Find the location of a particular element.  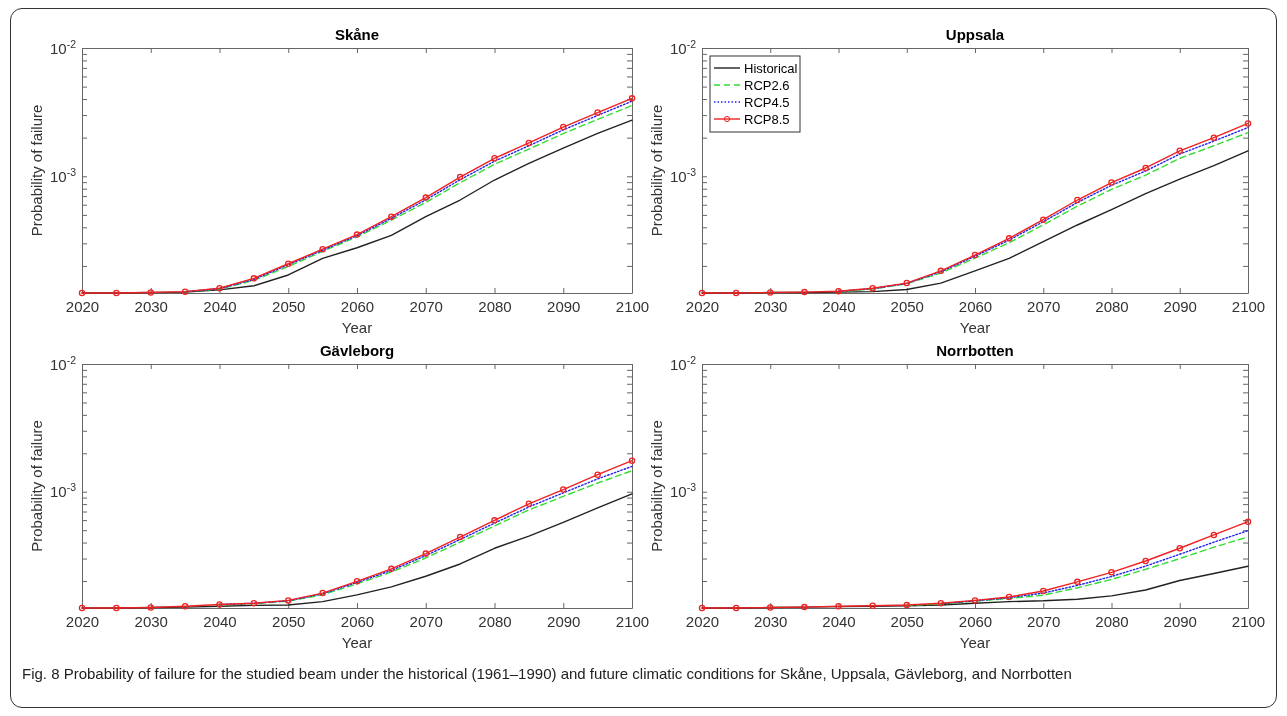

caption: Fig. 8 Probability of failure for the studied beam under the historical (1961–1990) and future climatic conditions for Skåne, Uppsala, Gävleborg, and Norrbotten is located at coordinates (547, 674).